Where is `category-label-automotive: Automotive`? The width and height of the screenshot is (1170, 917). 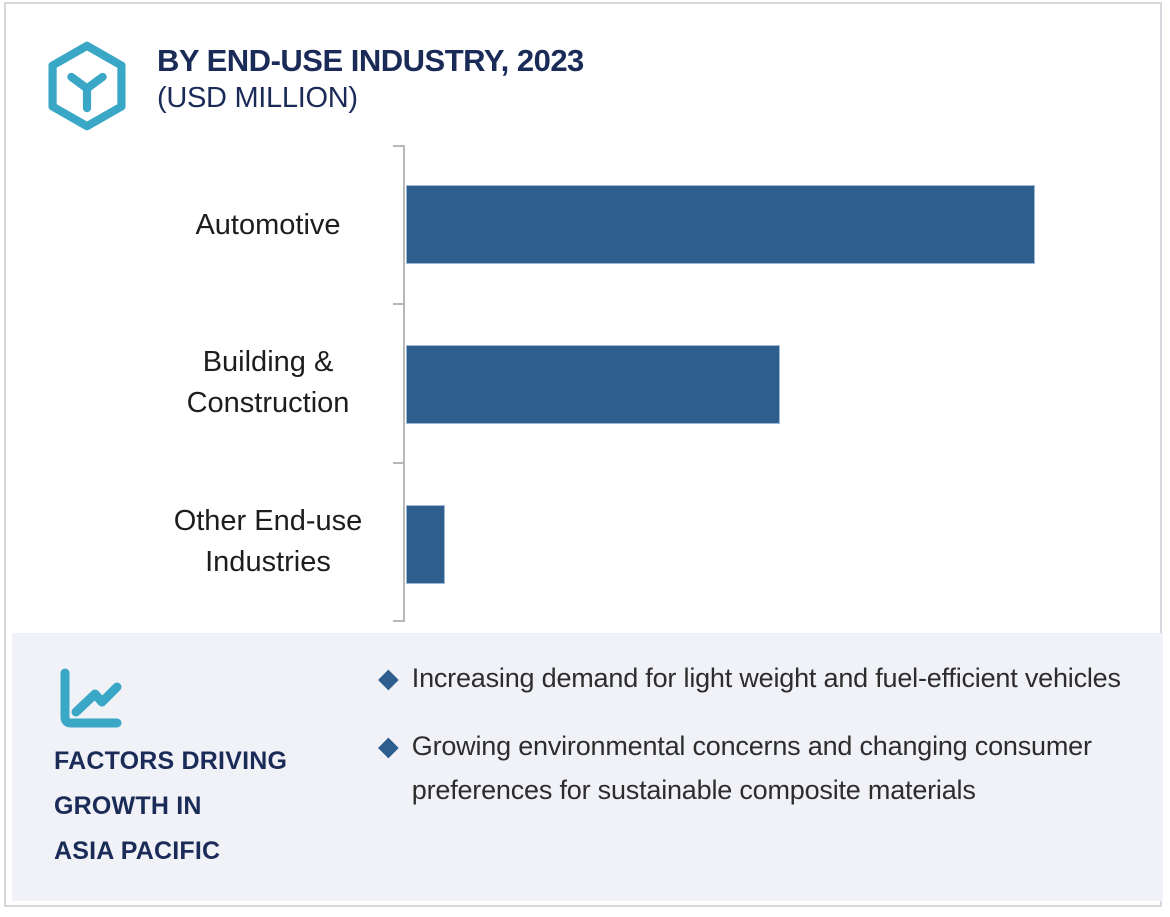 category-label-automotive: Automotive is located at coordinates (268, 224).